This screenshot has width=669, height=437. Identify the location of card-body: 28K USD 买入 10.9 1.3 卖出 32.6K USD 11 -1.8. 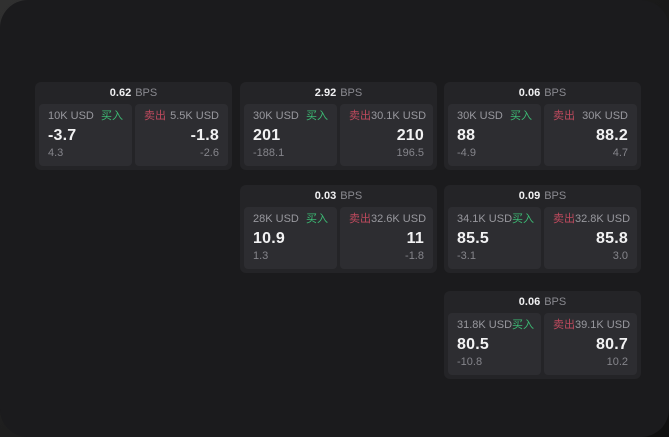
(338, 240).